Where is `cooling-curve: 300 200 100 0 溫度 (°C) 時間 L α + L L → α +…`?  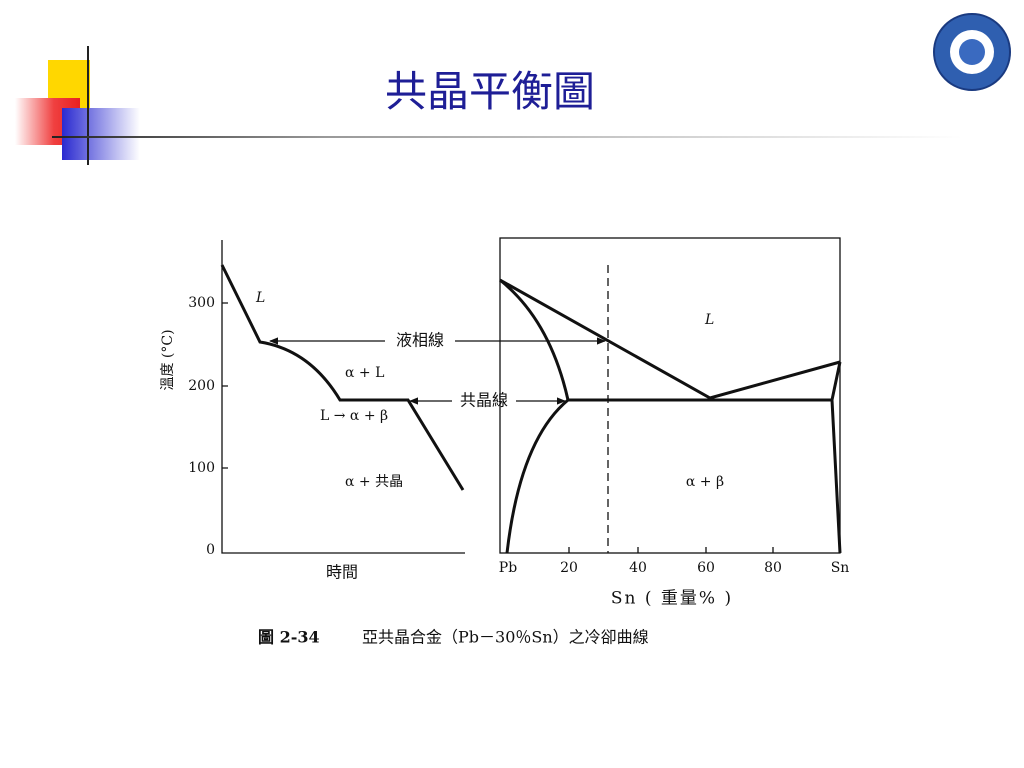
cooling-curve: 300 200 100 0 溫度 (°C) 時間 L α + L L → α +… is located at coordinates (312, 411).